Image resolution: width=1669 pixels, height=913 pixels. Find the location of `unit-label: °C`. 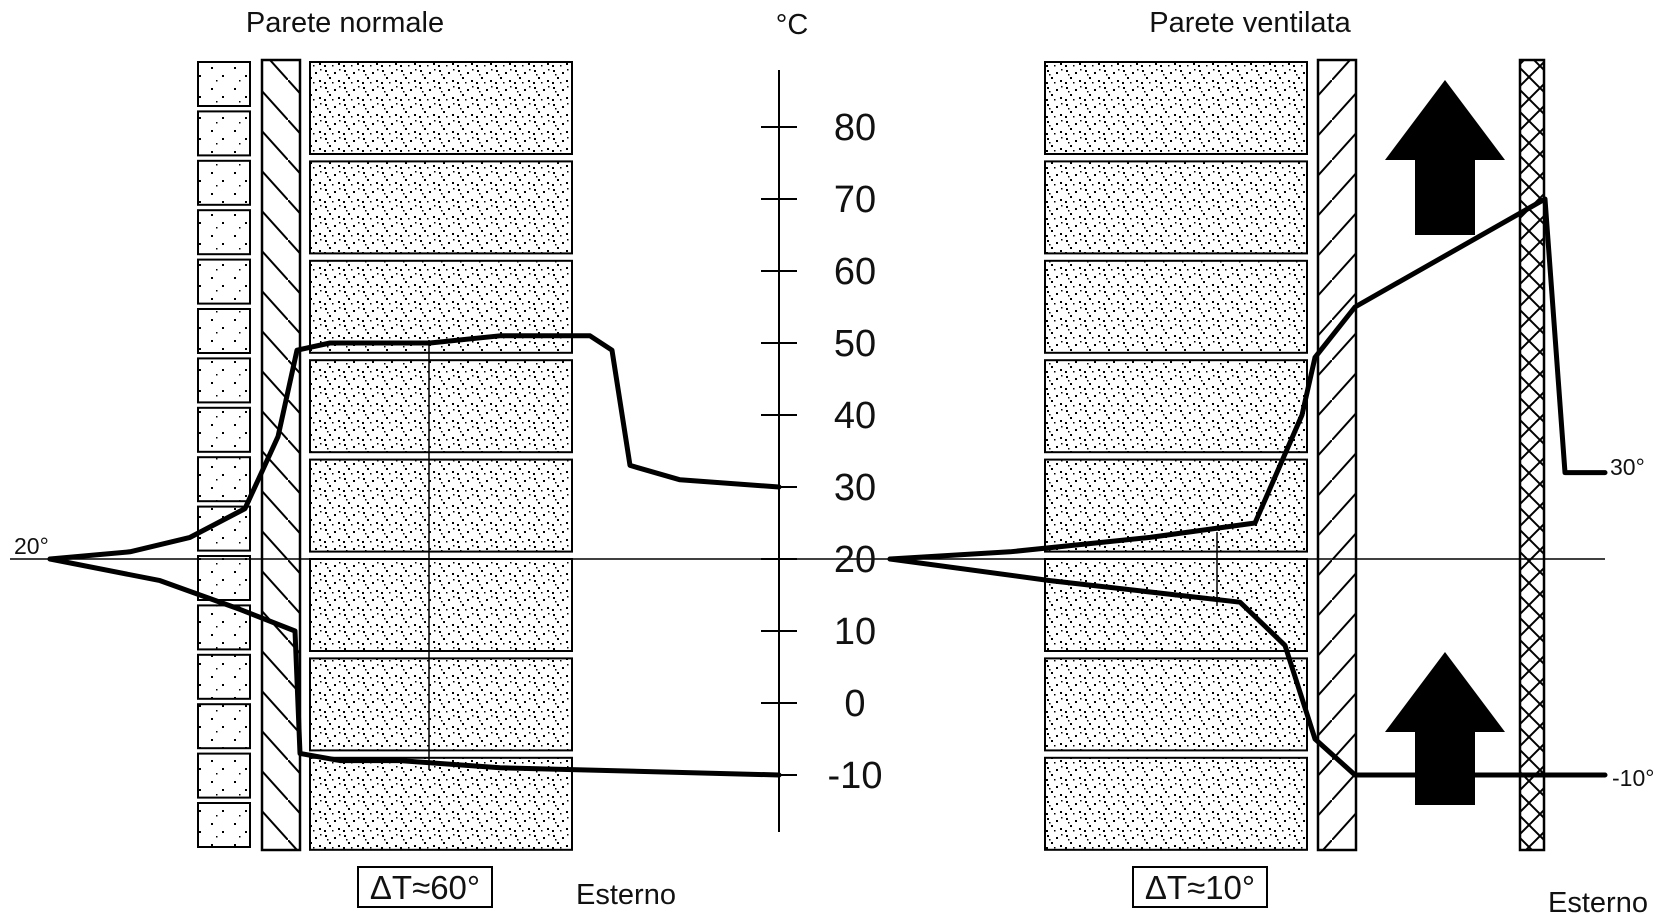

unit-label: °C is located at coordinates (792, 25).